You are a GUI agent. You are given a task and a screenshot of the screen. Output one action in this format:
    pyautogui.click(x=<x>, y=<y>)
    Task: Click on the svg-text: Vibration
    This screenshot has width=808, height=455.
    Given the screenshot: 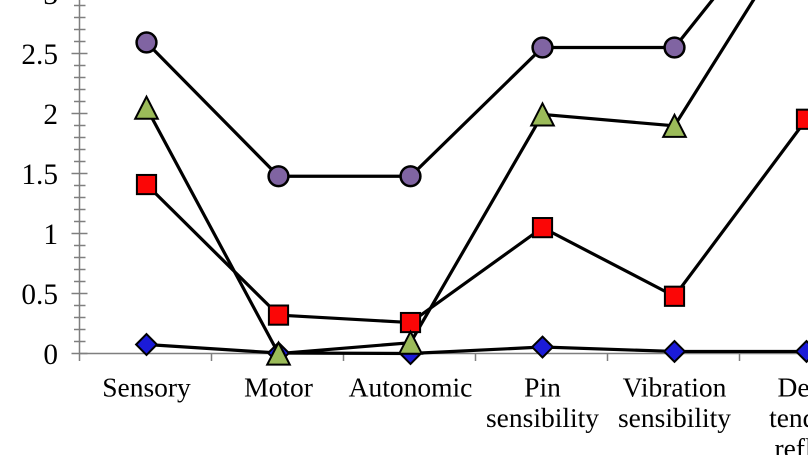 What is the action you would take?
    pyautogui.click(x=675, y=386)
    